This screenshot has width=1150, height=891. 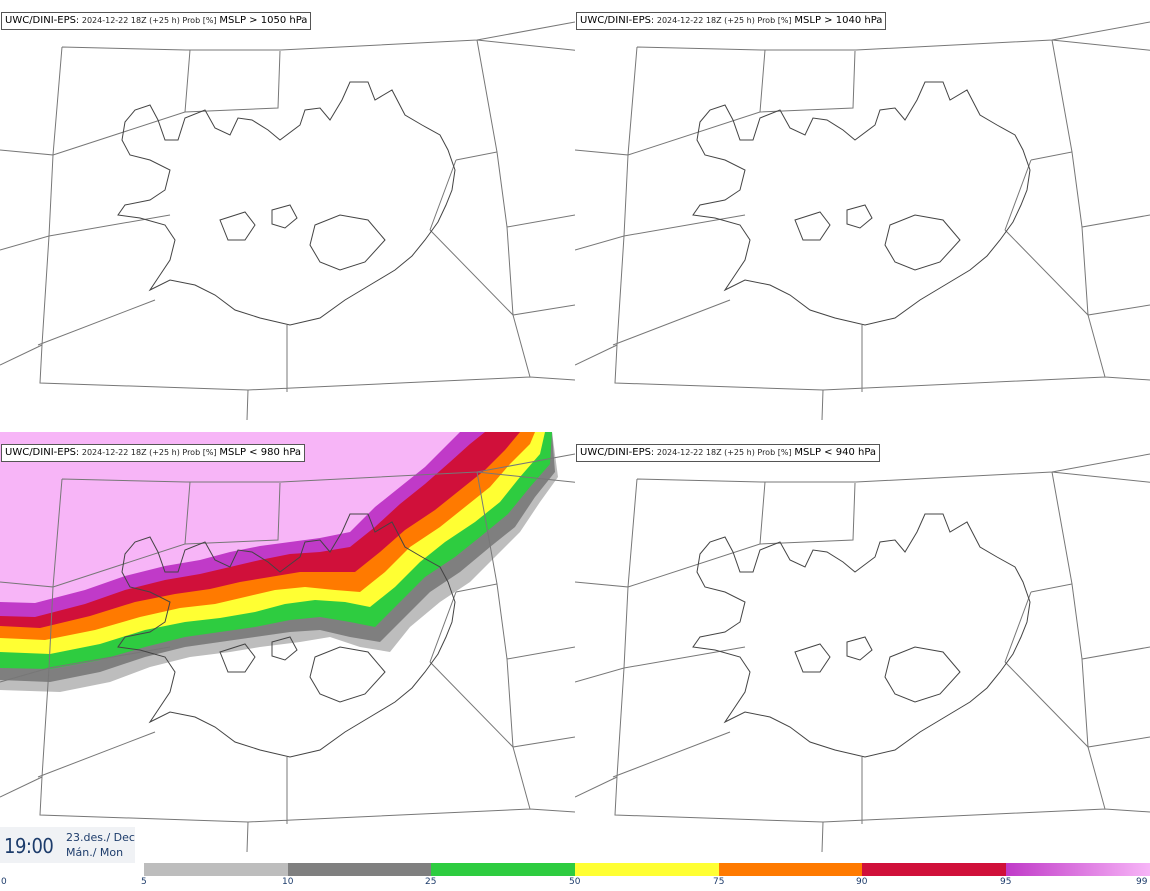 I want to click on colorbar-tick: 99, so click(x=1142, y=882).